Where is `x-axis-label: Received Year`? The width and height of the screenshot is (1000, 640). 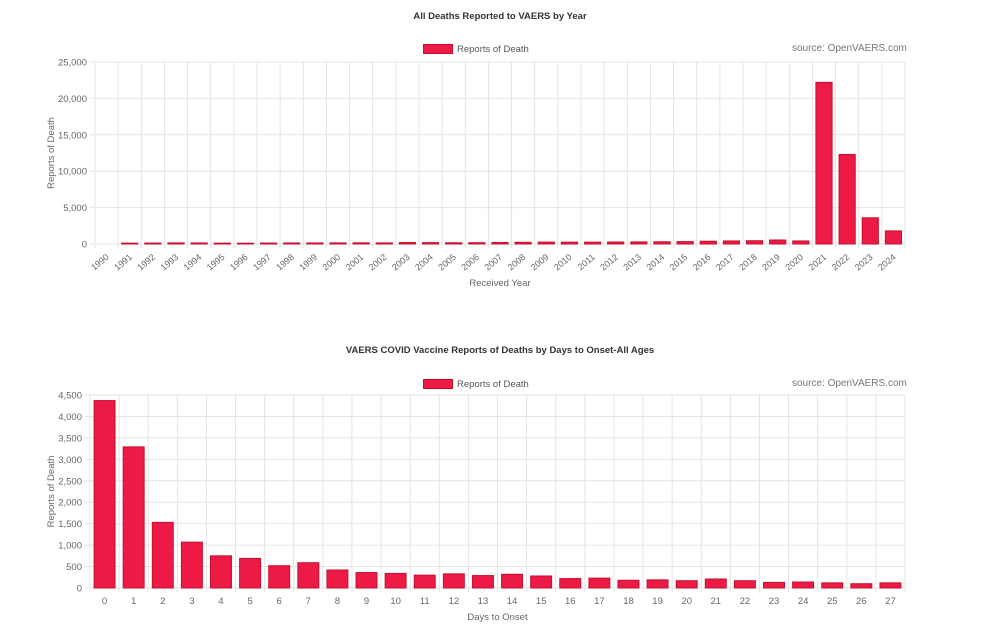
x-axis-label: Received Year is located at coordinates (499, 283).